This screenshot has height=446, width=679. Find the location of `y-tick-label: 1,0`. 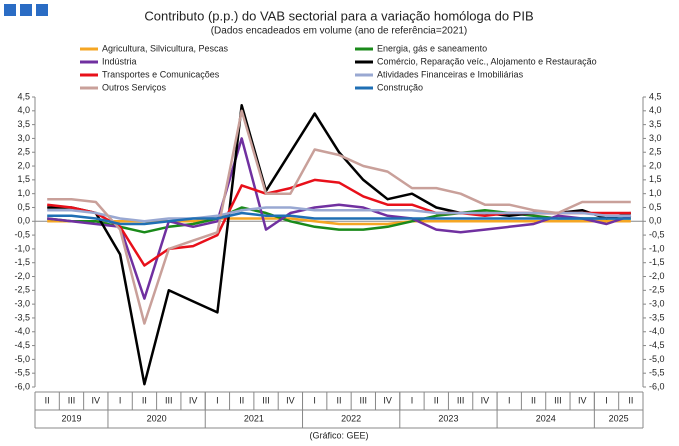

y-tick-label: 1,0 is located at coordinates (23, 193).